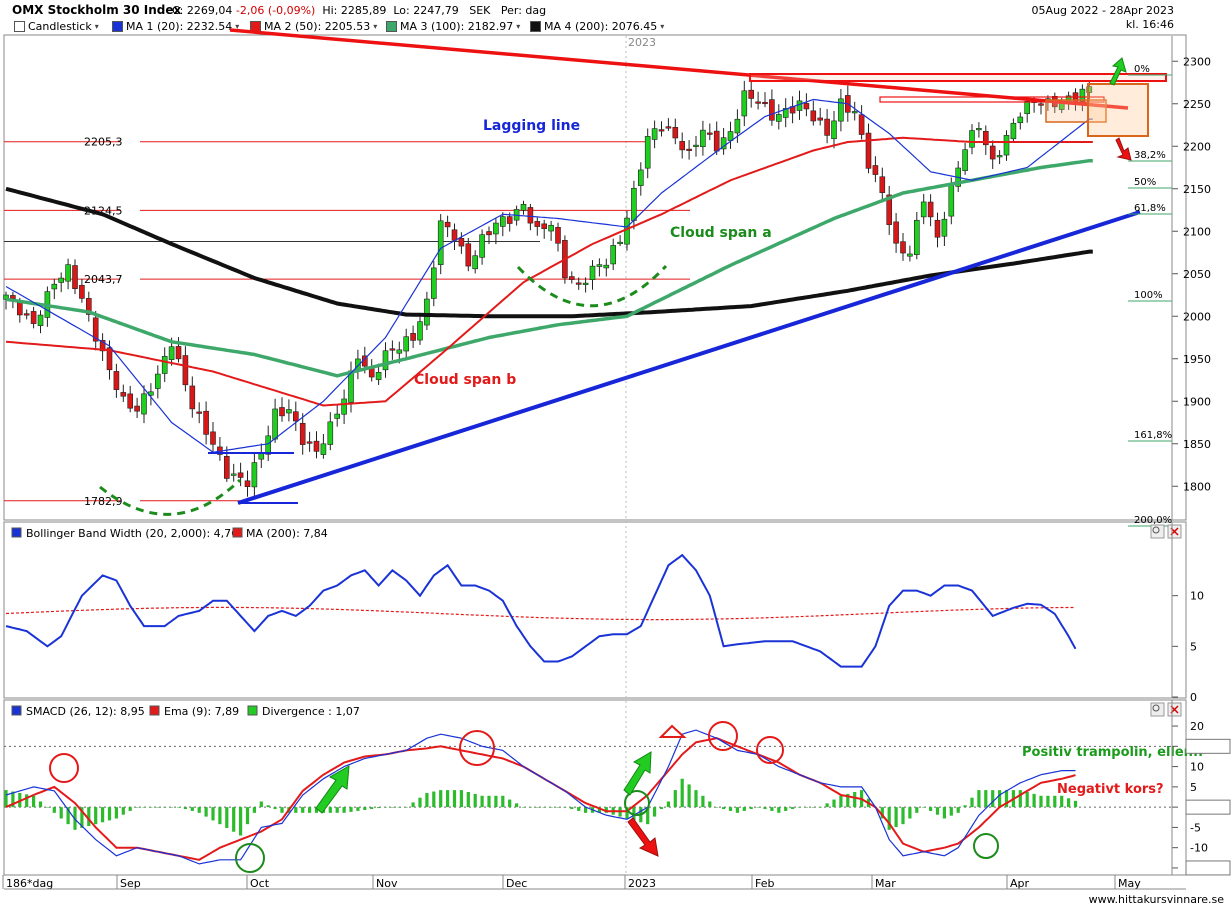 This screenshot has width=1232, height=906. I want to click on smacd-tick-label: 5, so click(1193, 787).